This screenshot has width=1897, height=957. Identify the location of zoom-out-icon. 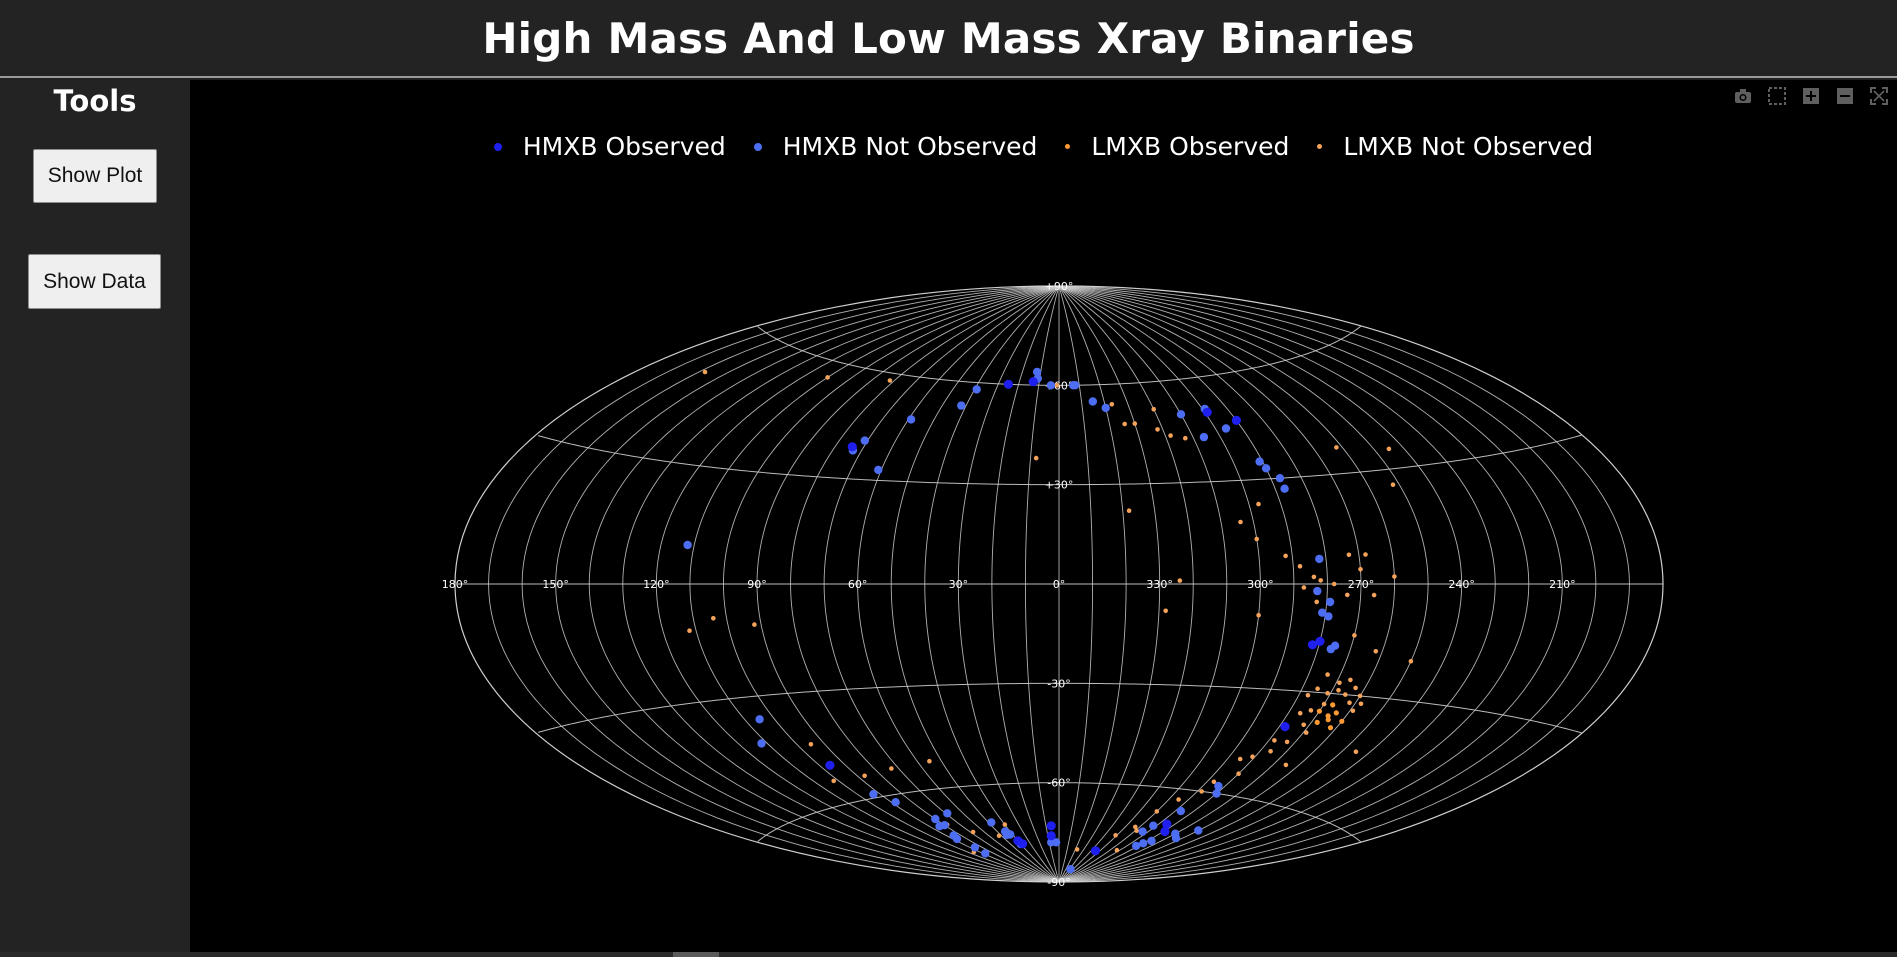
(1845, 96).